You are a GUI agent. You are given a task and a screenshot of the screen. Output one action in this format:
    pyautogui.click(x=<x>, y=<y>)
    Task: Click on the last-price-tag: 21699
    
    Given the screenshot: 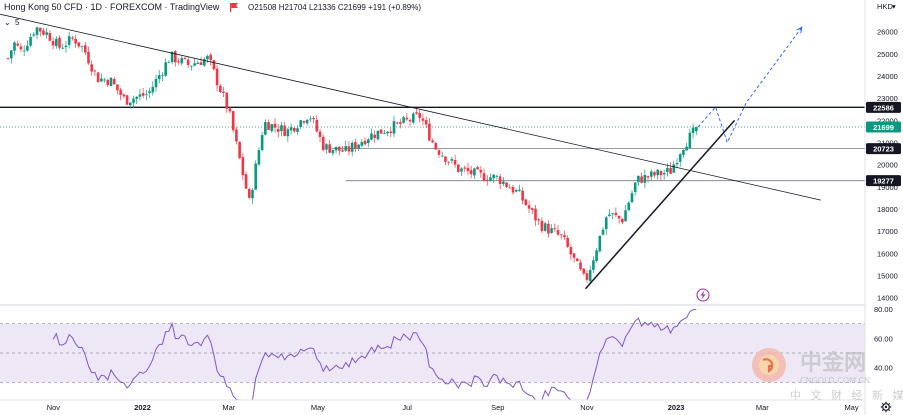 What is the action you would take?
    pyautogui.click(x=883, y=127)
    